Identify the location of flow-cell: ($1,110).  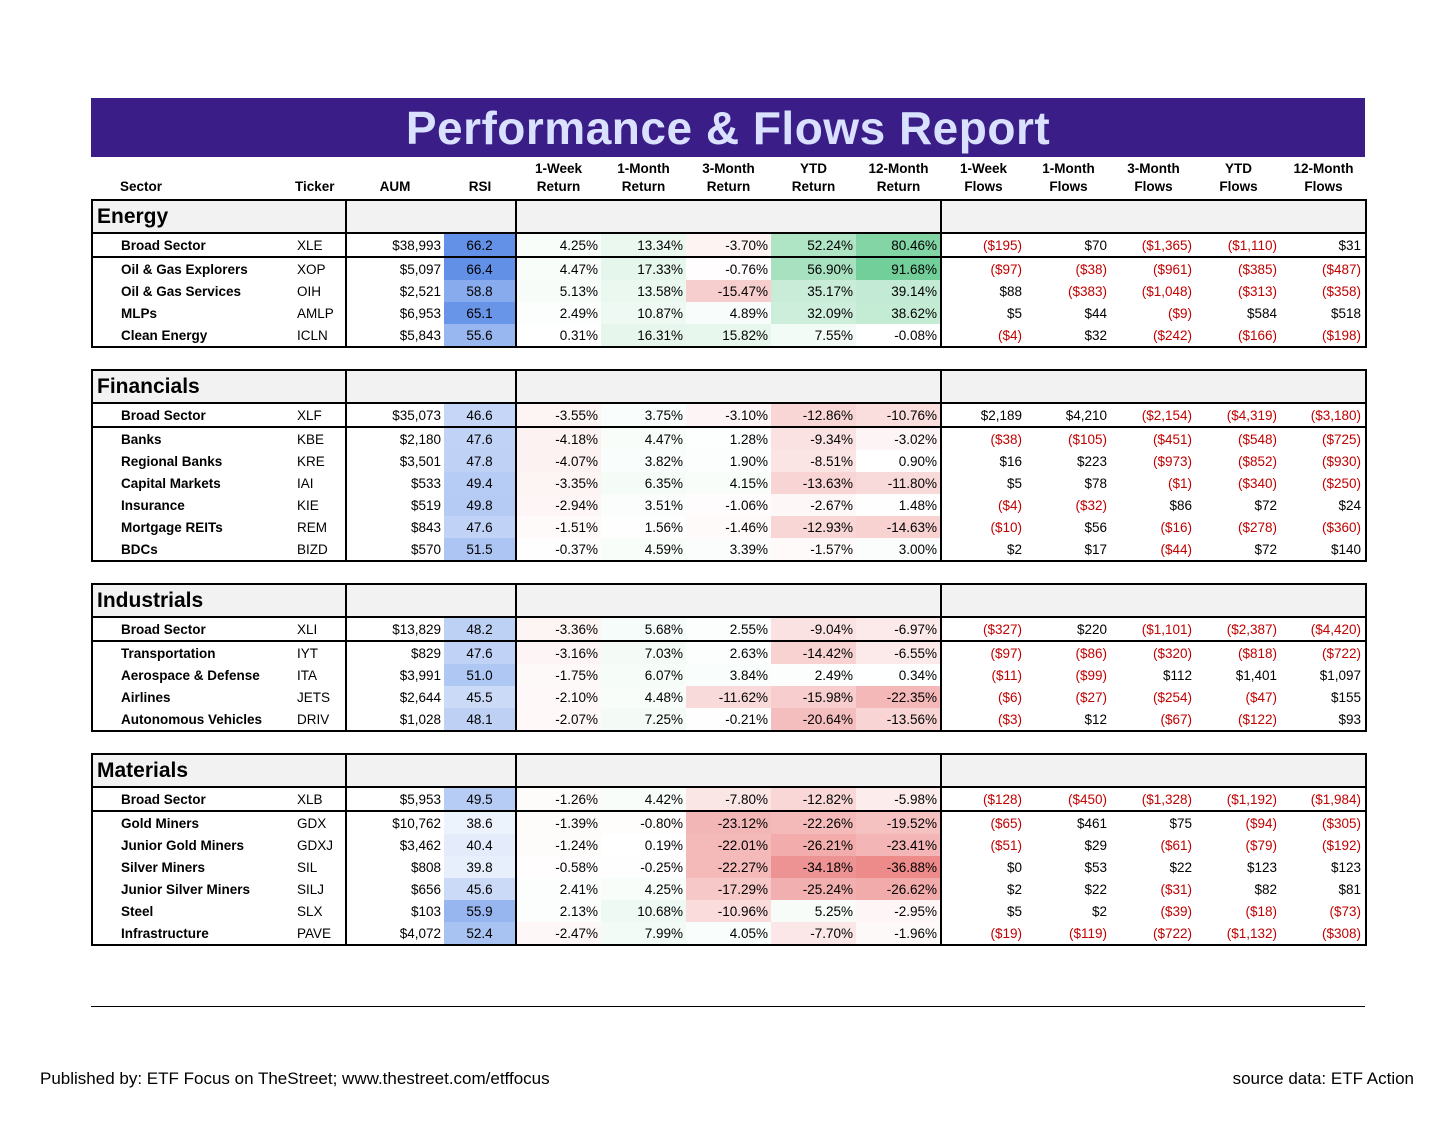
(1238, 245).